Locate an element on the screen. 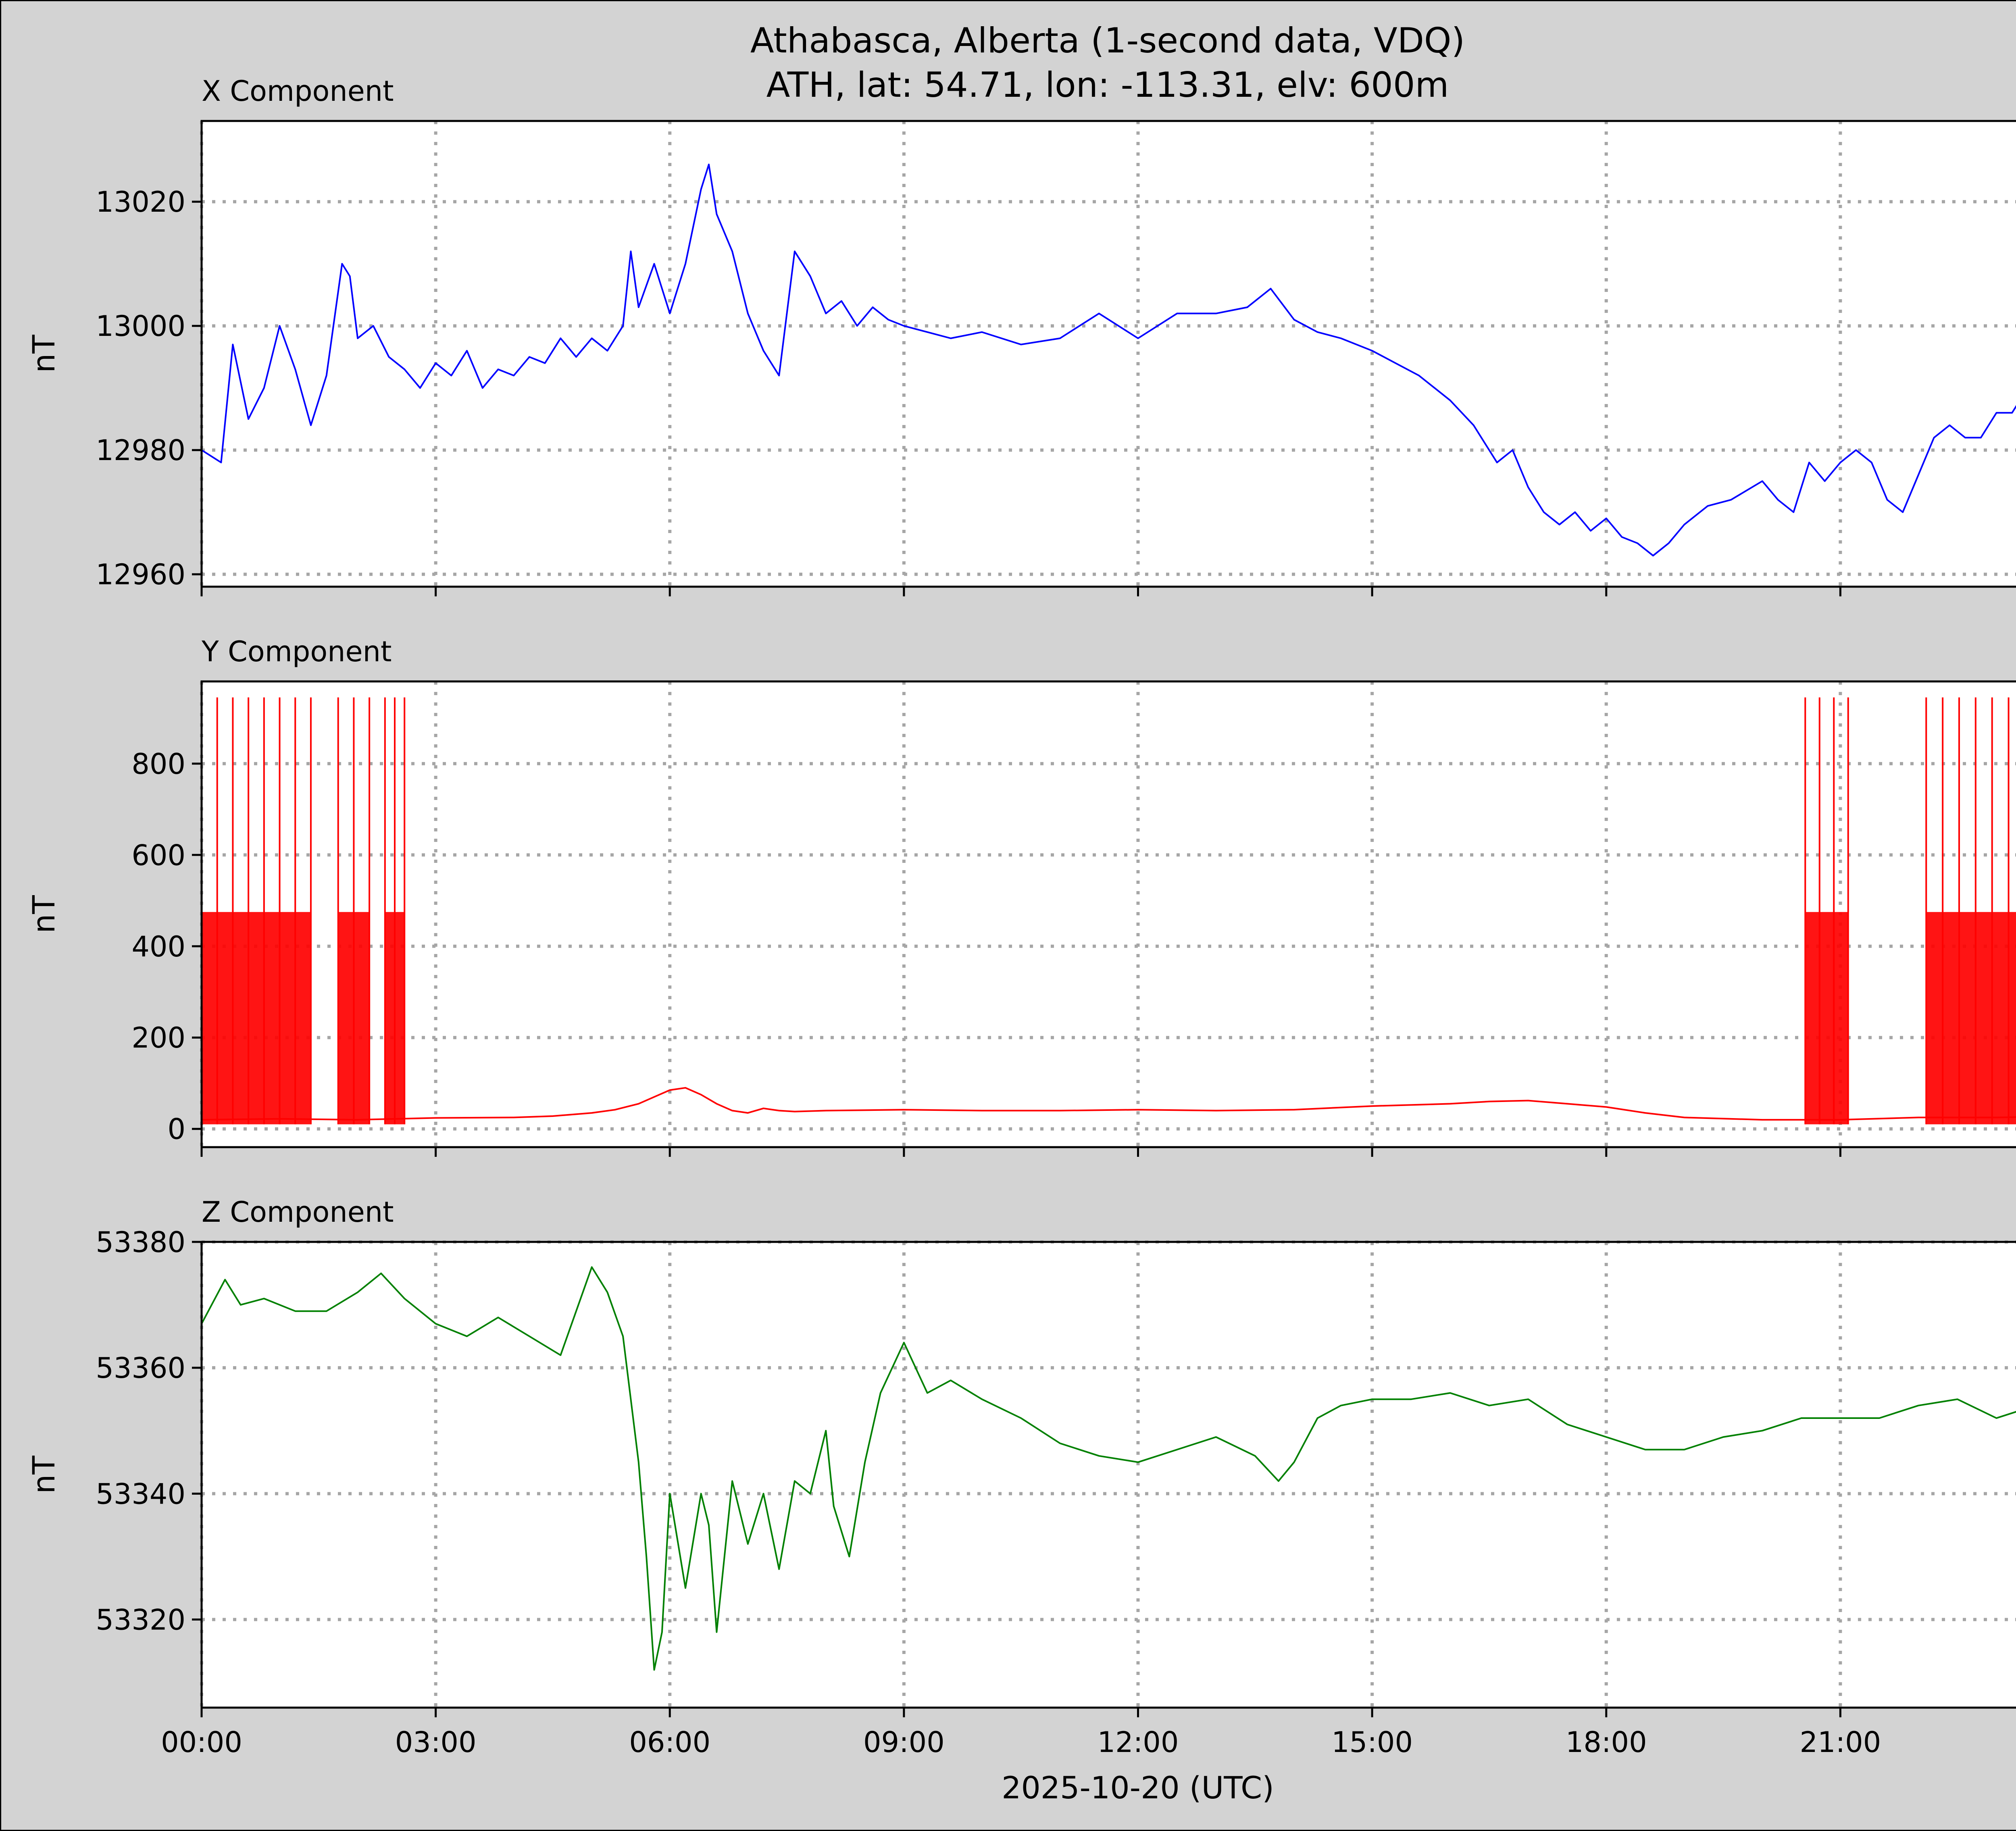 Image resolution: width=2016 pixels, height=1831 pixels. y-tick-label: 13020 is located at coordinates (141, 202).